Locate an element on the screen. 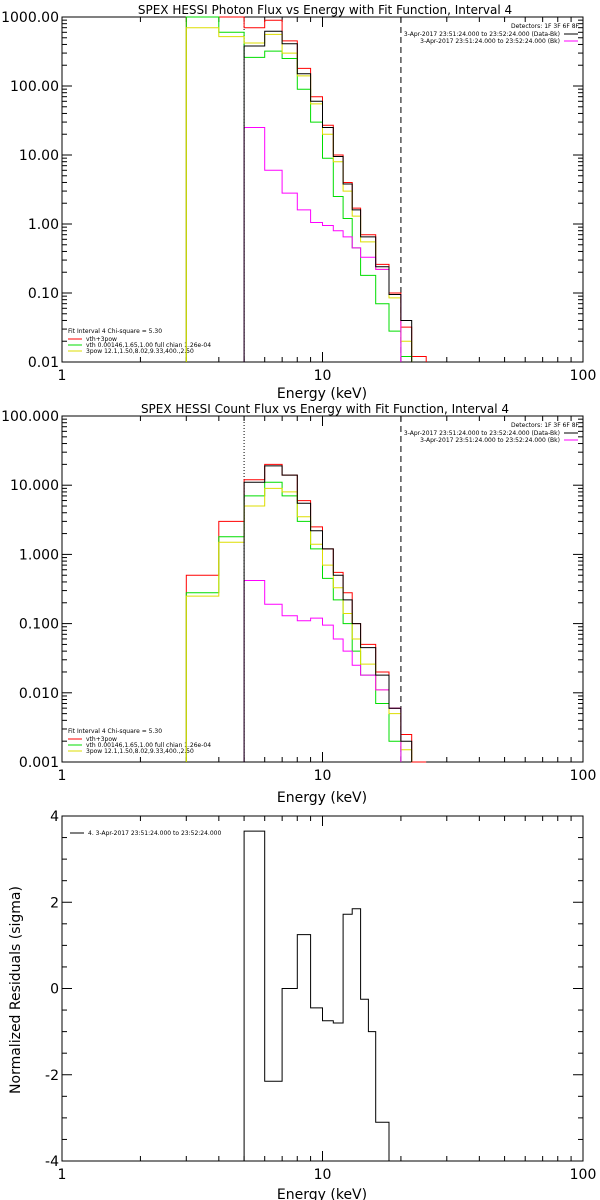 This screenshot has width=600, height=1200. panel2-x-tick-label: 100 is located at coordinates (583, 776).